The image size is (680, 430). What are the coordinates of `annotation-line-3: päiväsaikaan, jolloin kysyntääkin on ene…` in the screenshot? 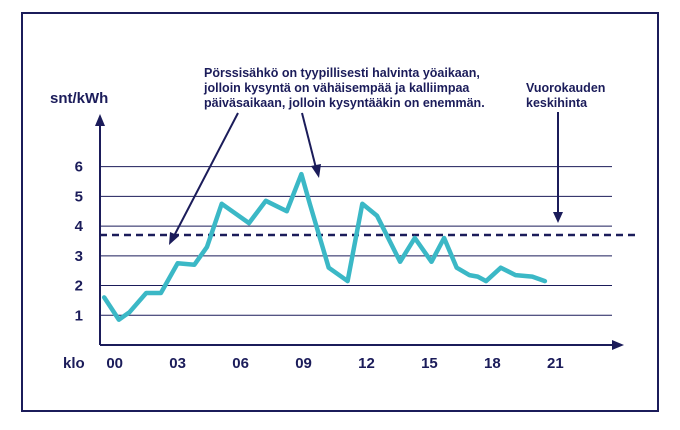 It's located at (344, 103).